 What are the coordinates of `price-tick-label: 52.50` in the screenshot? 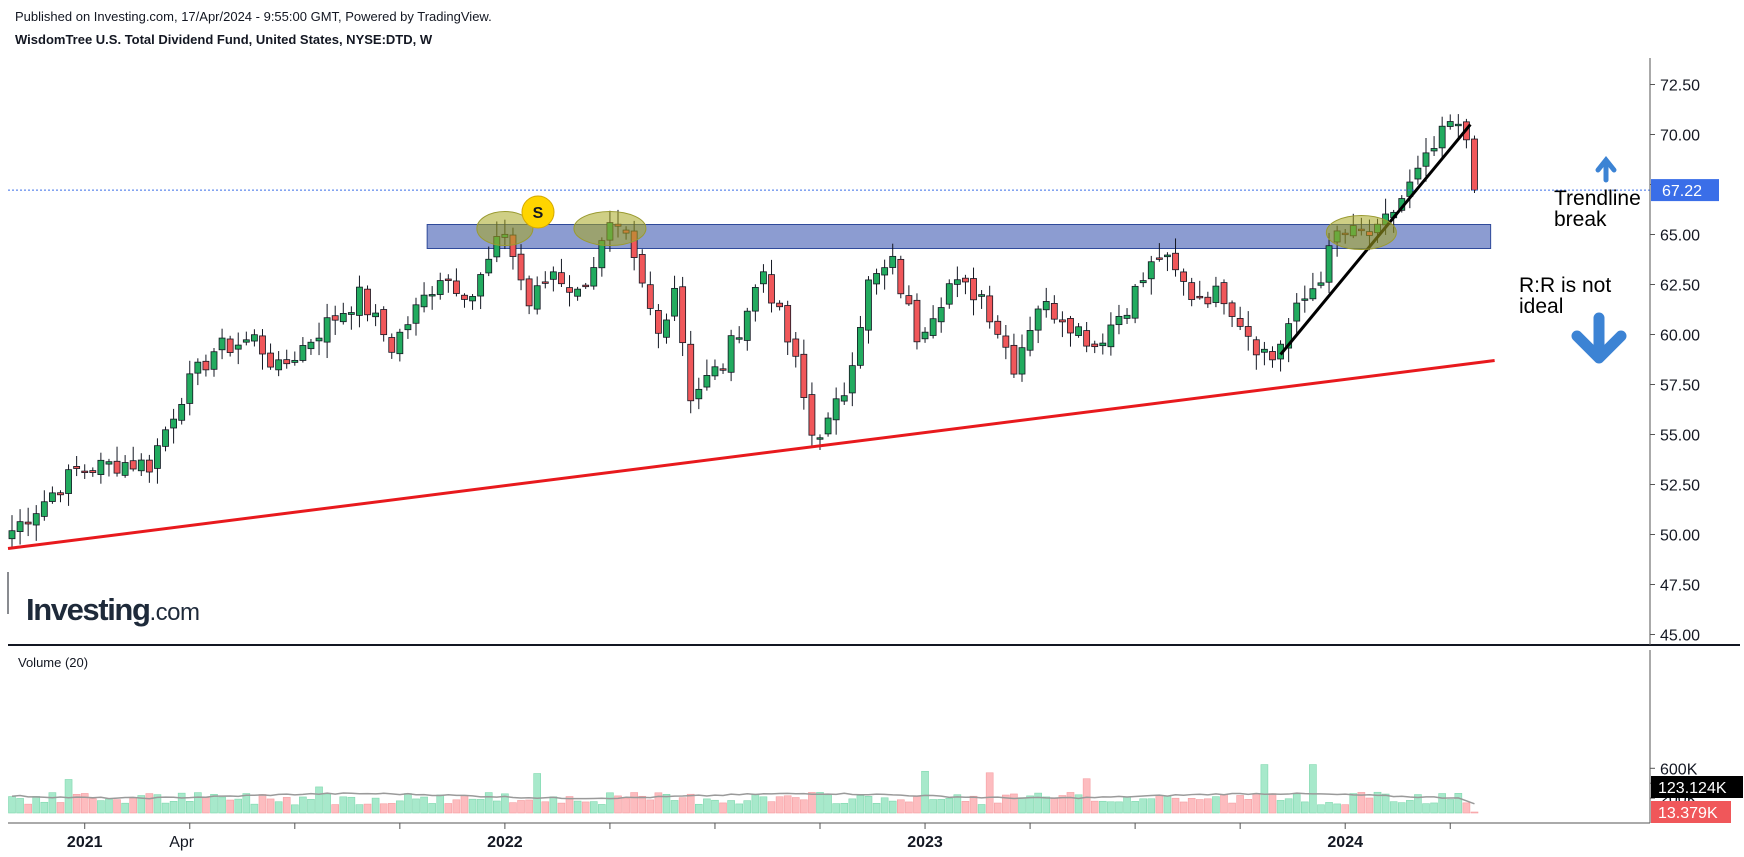 It's located at (1680, 486).